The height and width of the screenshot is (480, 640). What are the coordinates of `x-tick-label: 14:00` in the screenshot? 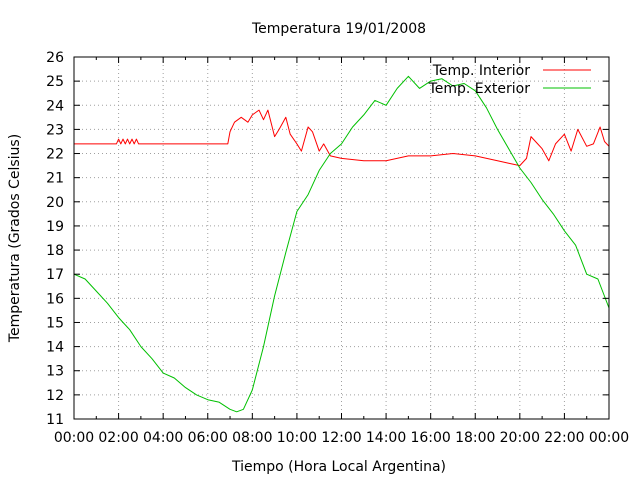 It's located at (386, 438).